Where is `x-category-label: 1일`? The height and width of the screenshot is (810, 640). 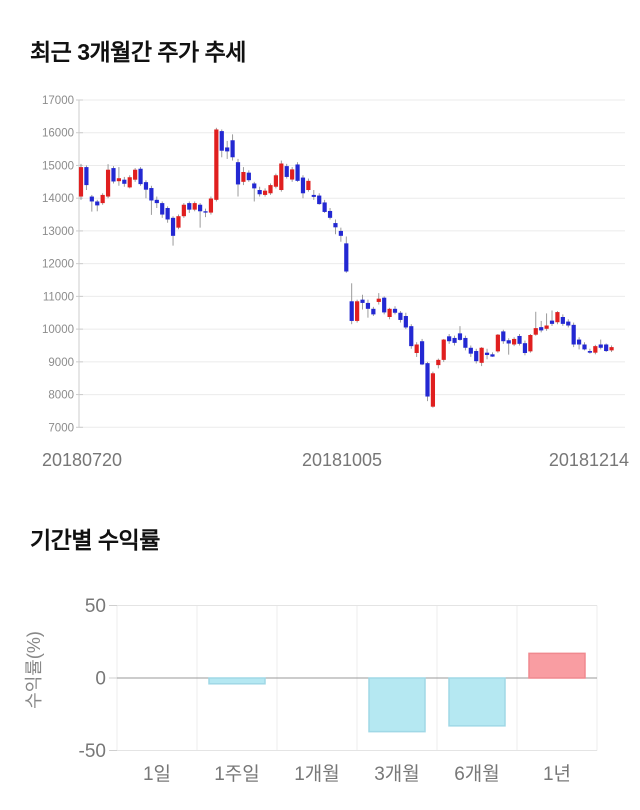 x-category-label: 1일 is located at coordinates (157, 774).